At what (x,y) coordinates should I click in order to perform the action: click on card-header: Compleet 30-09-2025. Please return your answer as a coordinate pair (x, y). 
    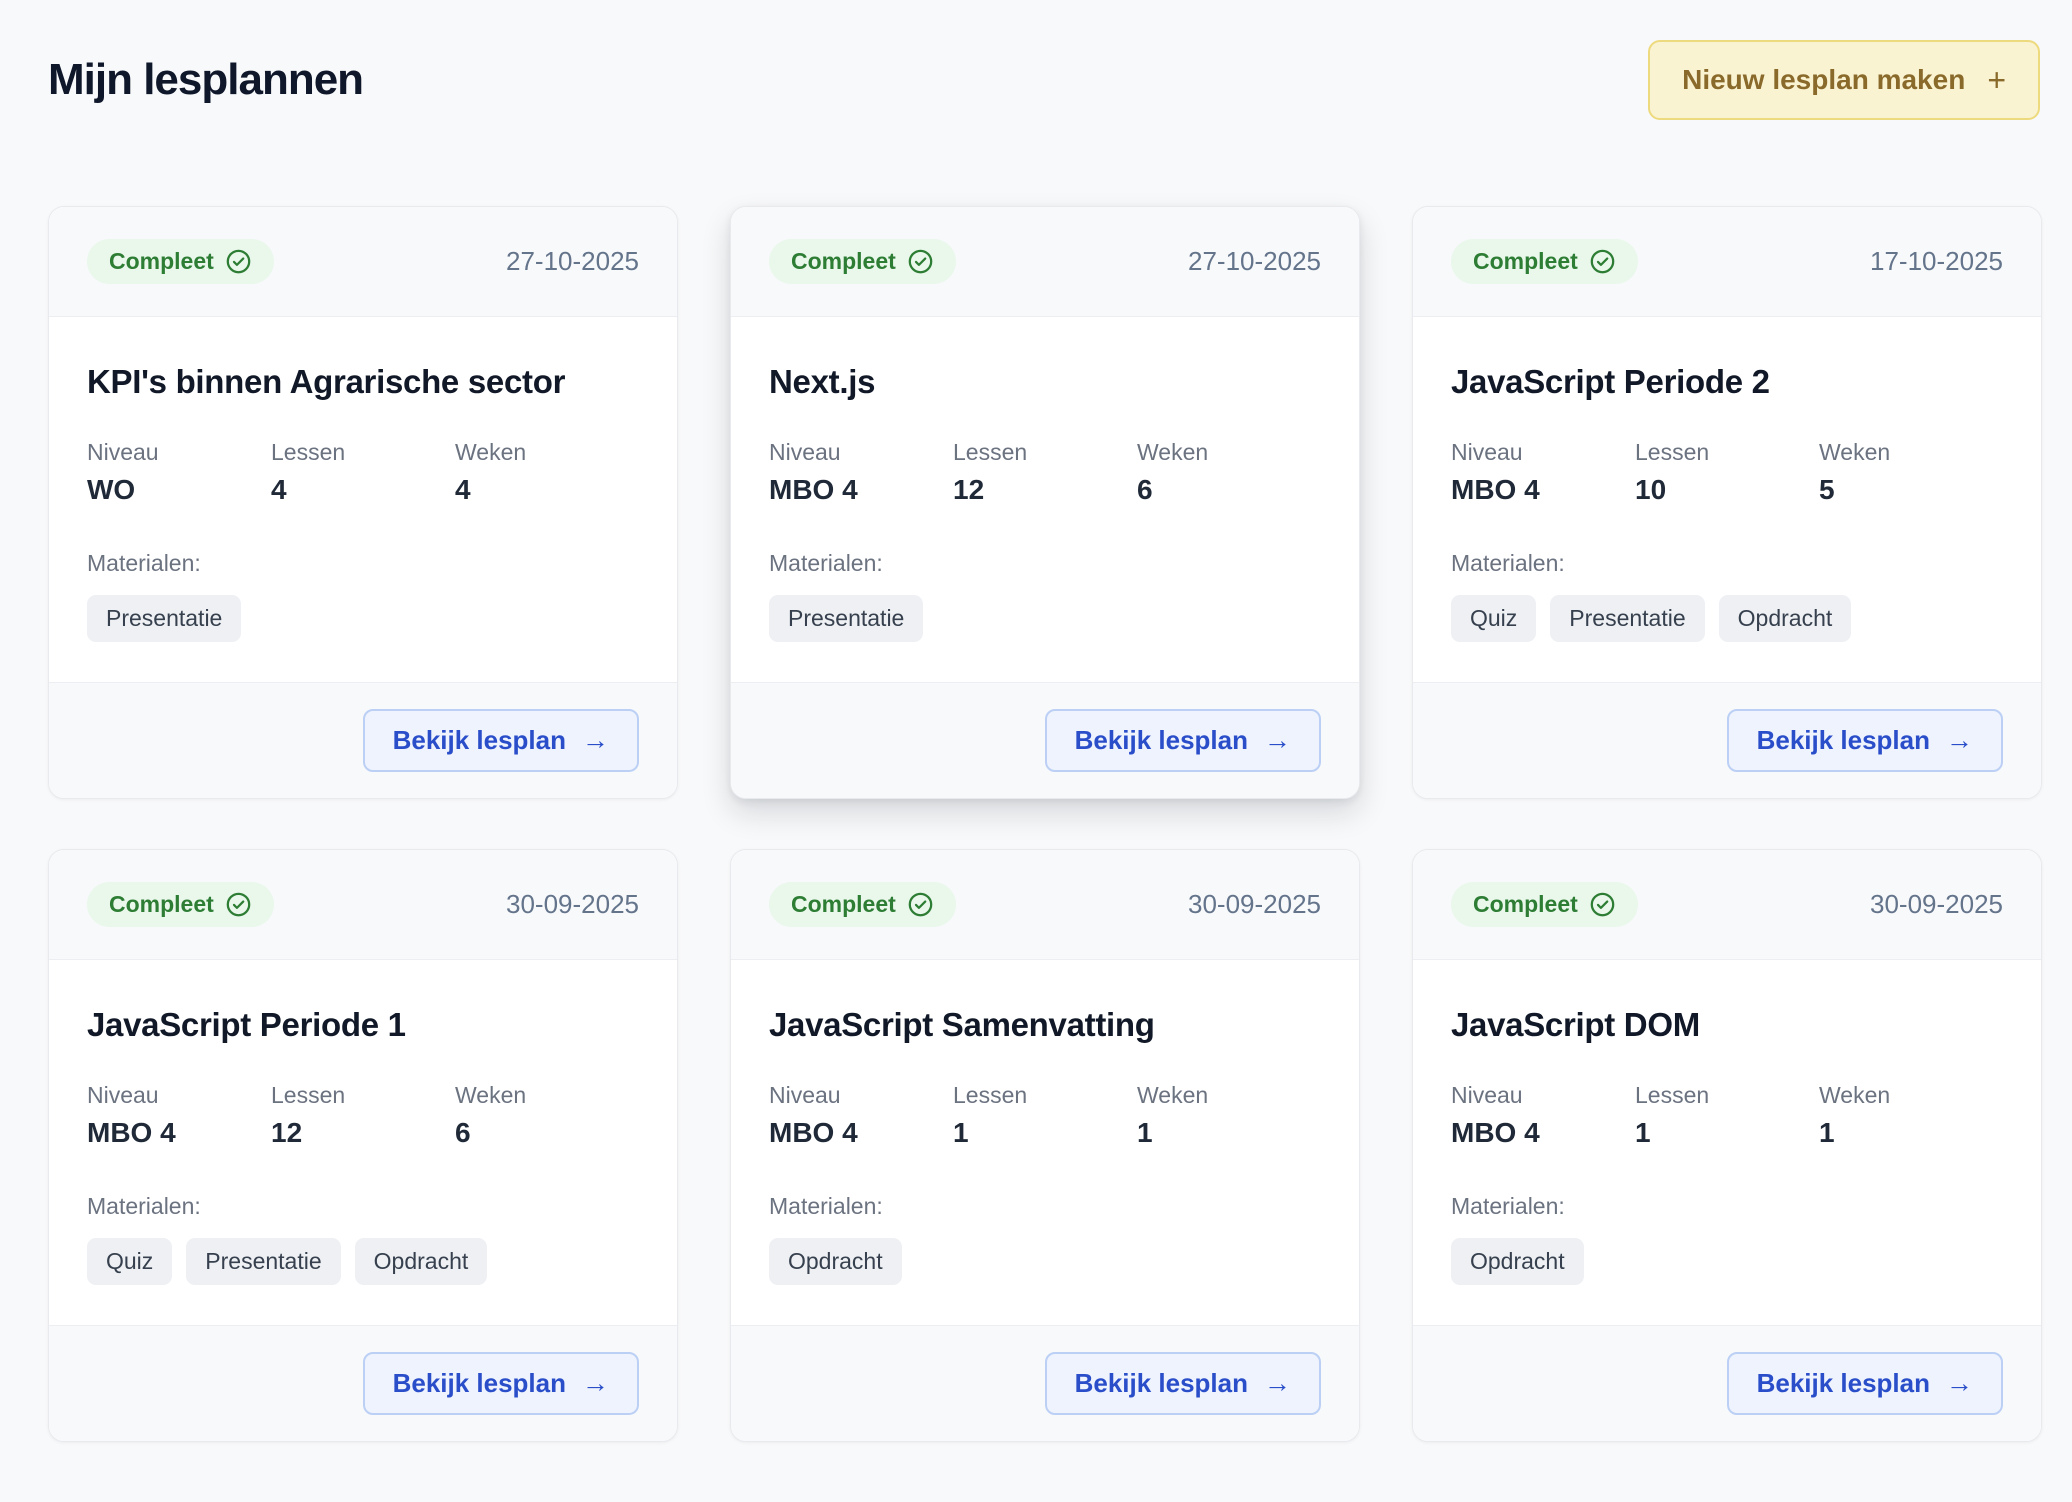
    Looking at the image, I should click on (363, 905).